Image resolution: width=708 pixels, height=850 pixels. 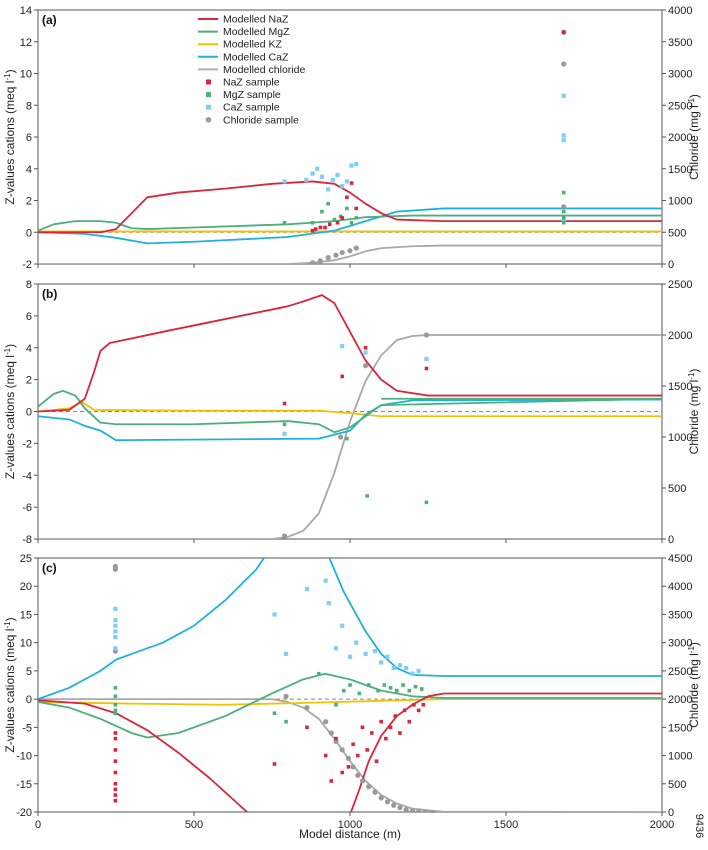 What do you see at coordinates (29, 317) in the screenshot?
I see `y-tick-label: 6` at bounding box center [29, 317].